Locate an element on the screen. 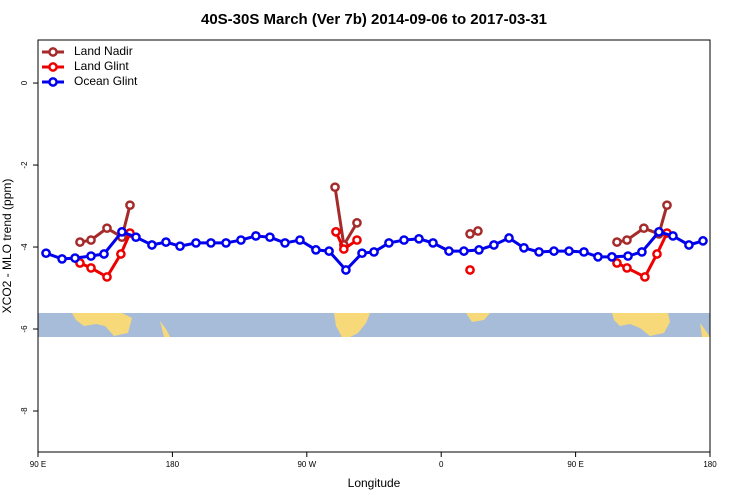 This screenshot has height=500, width=750. x-tick-label: 0 is located at coordinates (441, 464).